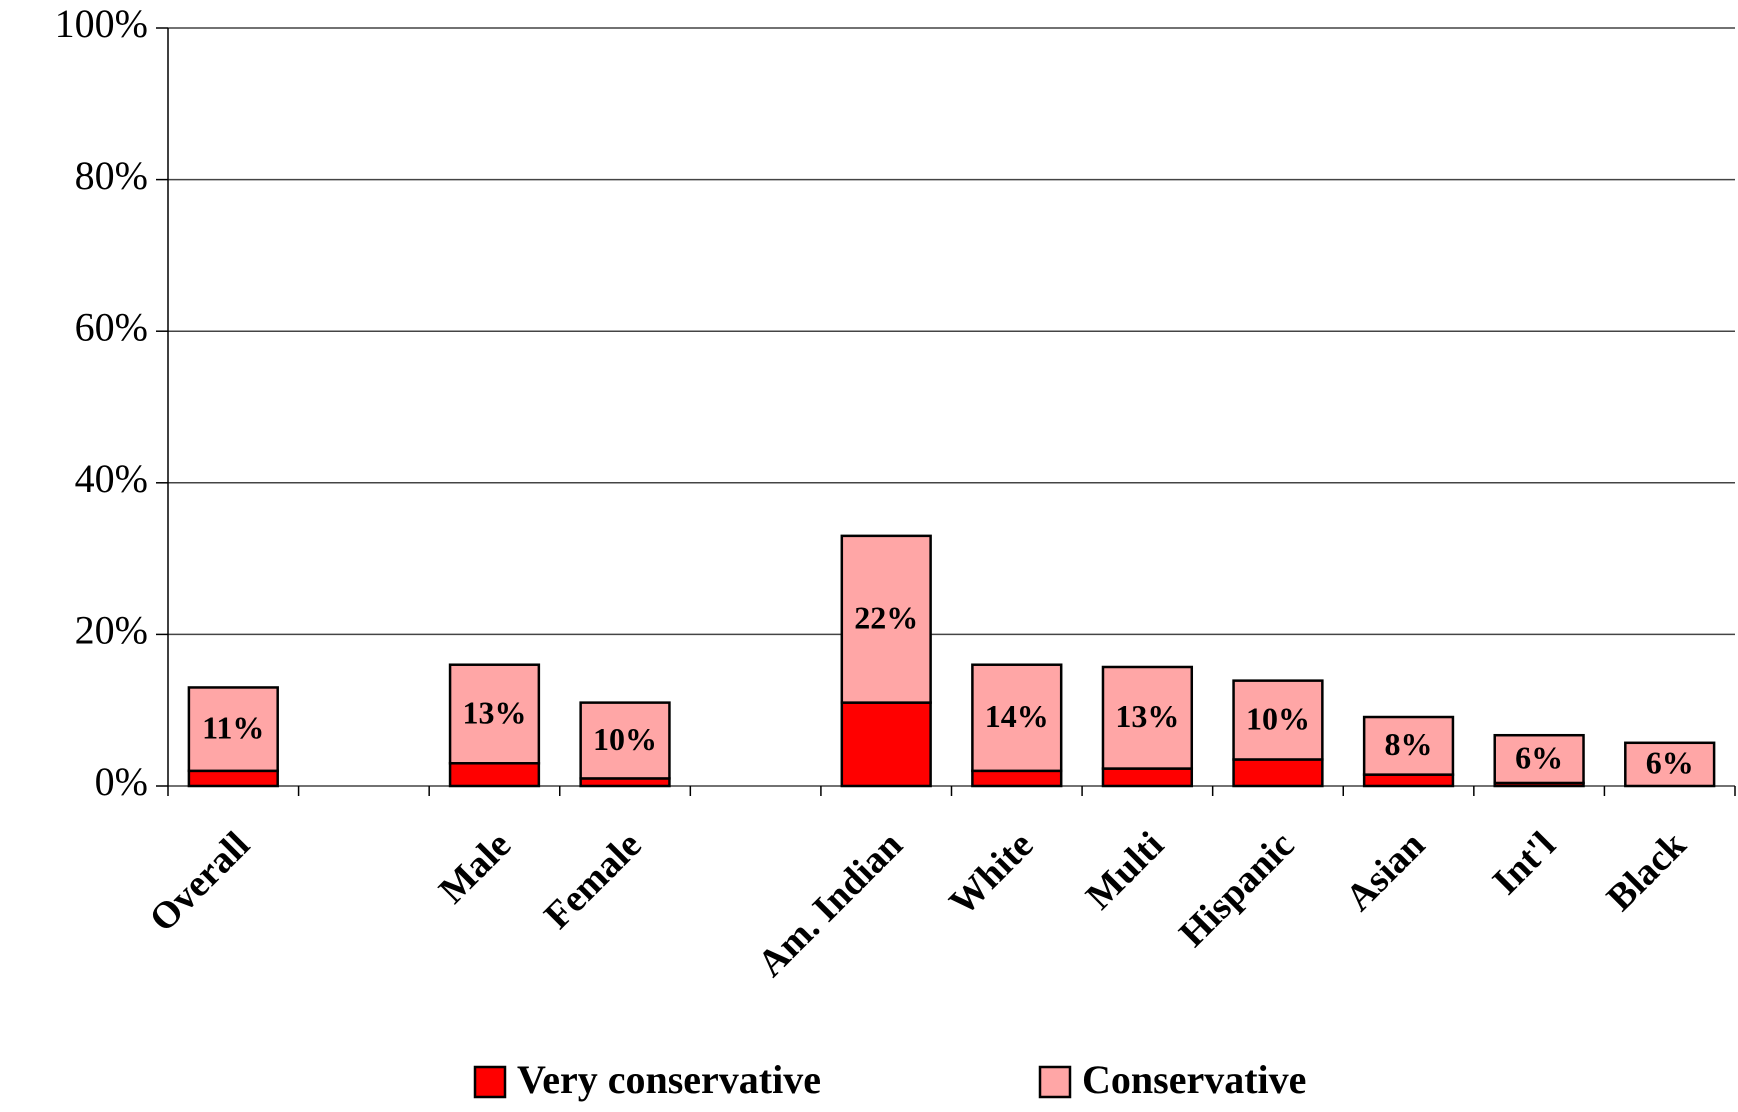 The image size is (1738, 1112). I want to click on x-tick-label: White, so click(991, 874).